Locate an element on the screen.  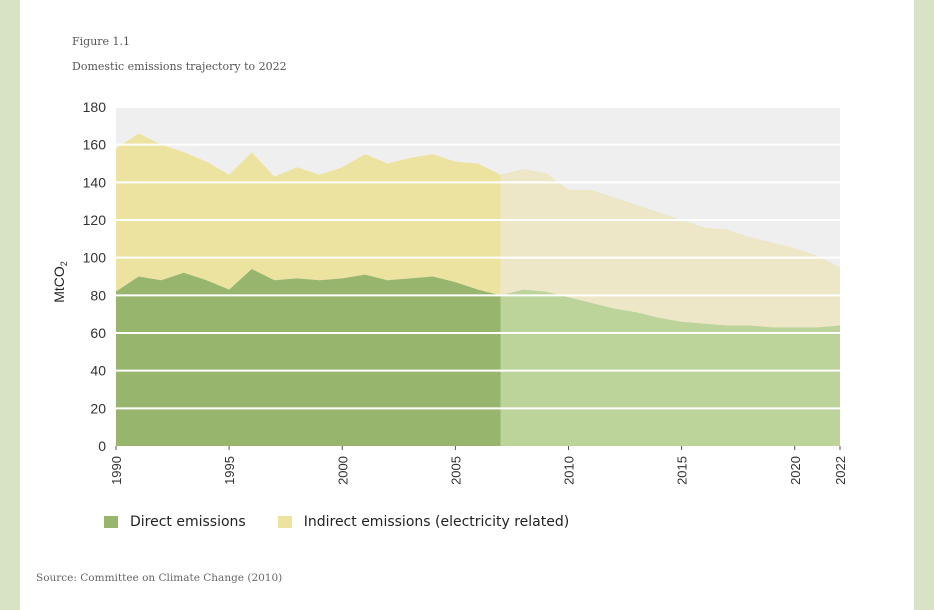
y-tick-label: 140 is located at coordinates (95, 182).